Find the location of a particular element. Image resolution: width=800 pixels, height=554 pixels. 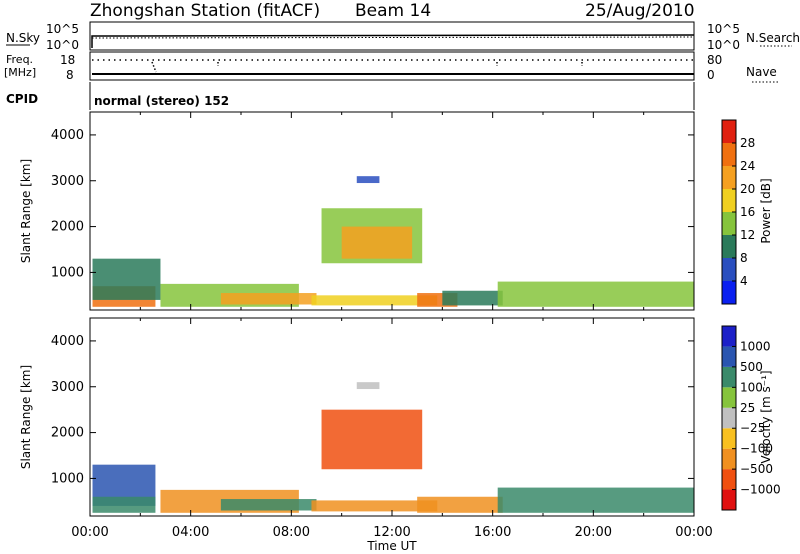

velocity-y-axis-label: Slant Range [km] is located at coordinates (26, 417).